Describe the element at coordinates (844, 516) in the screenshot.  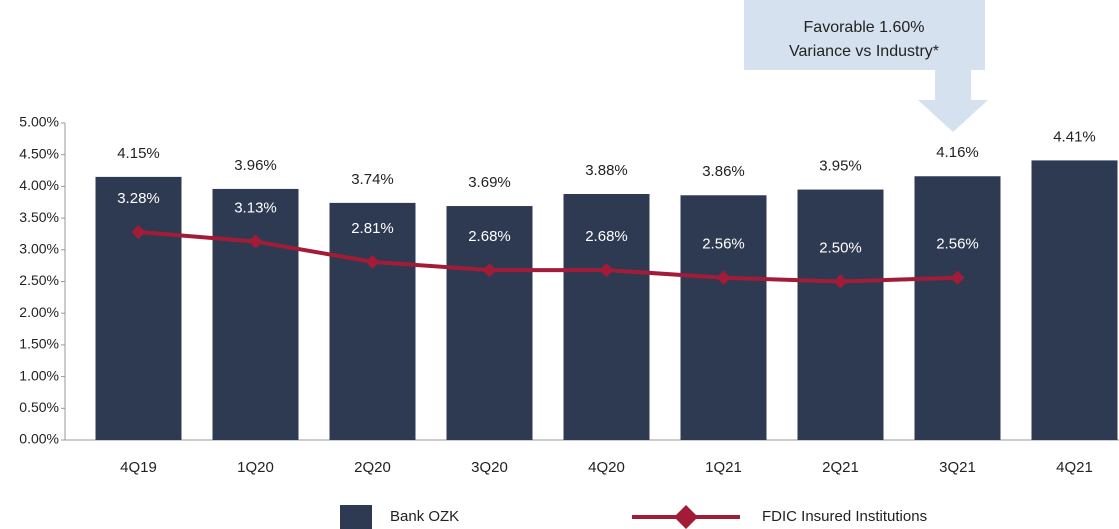
I see `legend-label: FDIC Insured Institutions` at that location.